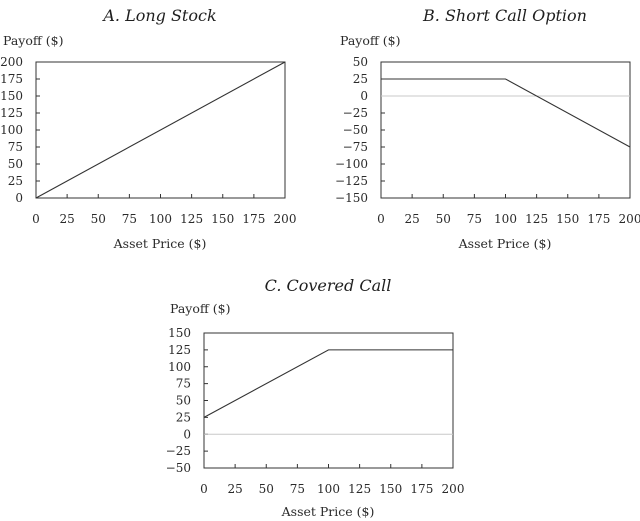  Describe the element at coordinates (351, 198) in the screenshot. I see `y-tick-label: −150` at that location.